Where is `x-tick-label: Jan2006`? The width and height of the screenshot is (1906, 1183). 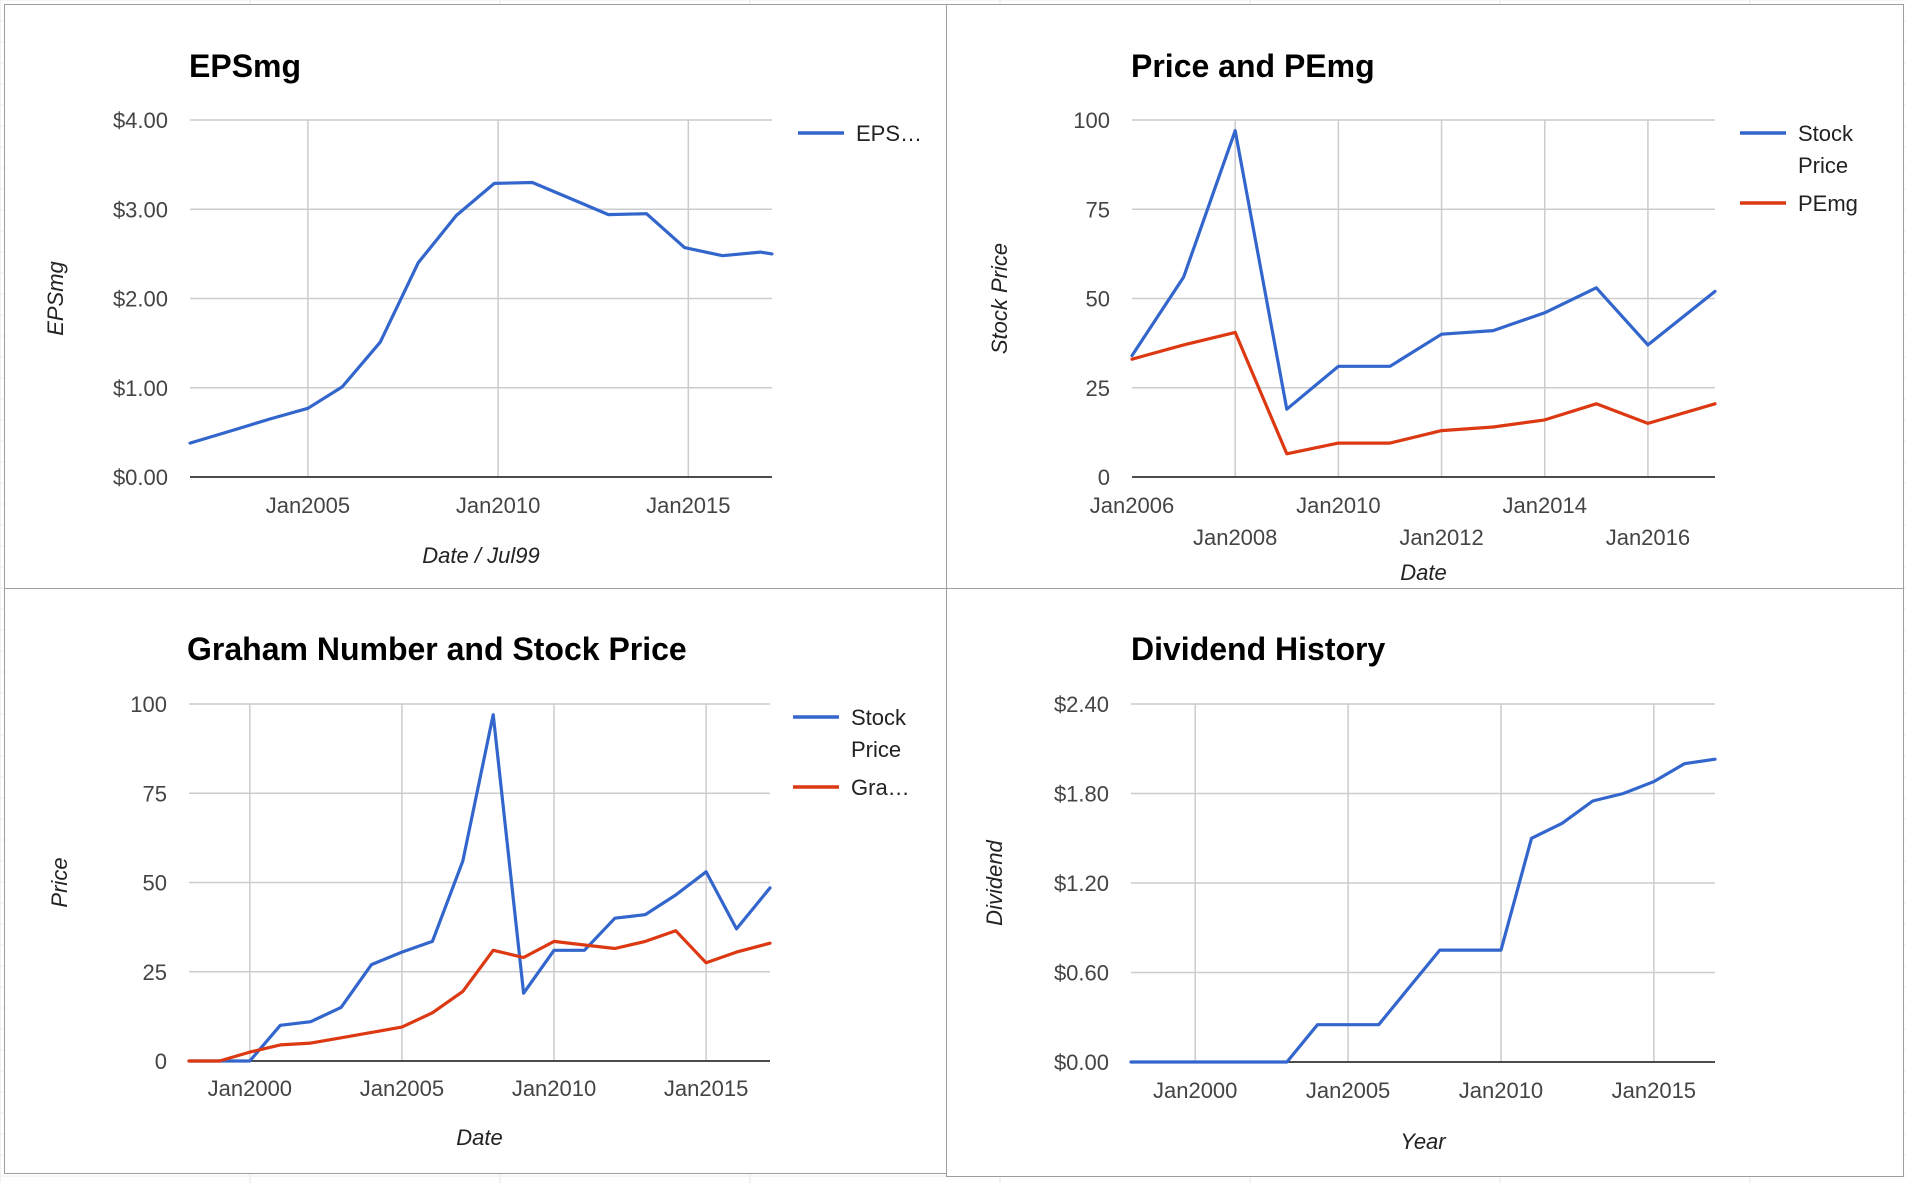
x-tick-label: Jan2006 is located at coordinates (1132, 505).